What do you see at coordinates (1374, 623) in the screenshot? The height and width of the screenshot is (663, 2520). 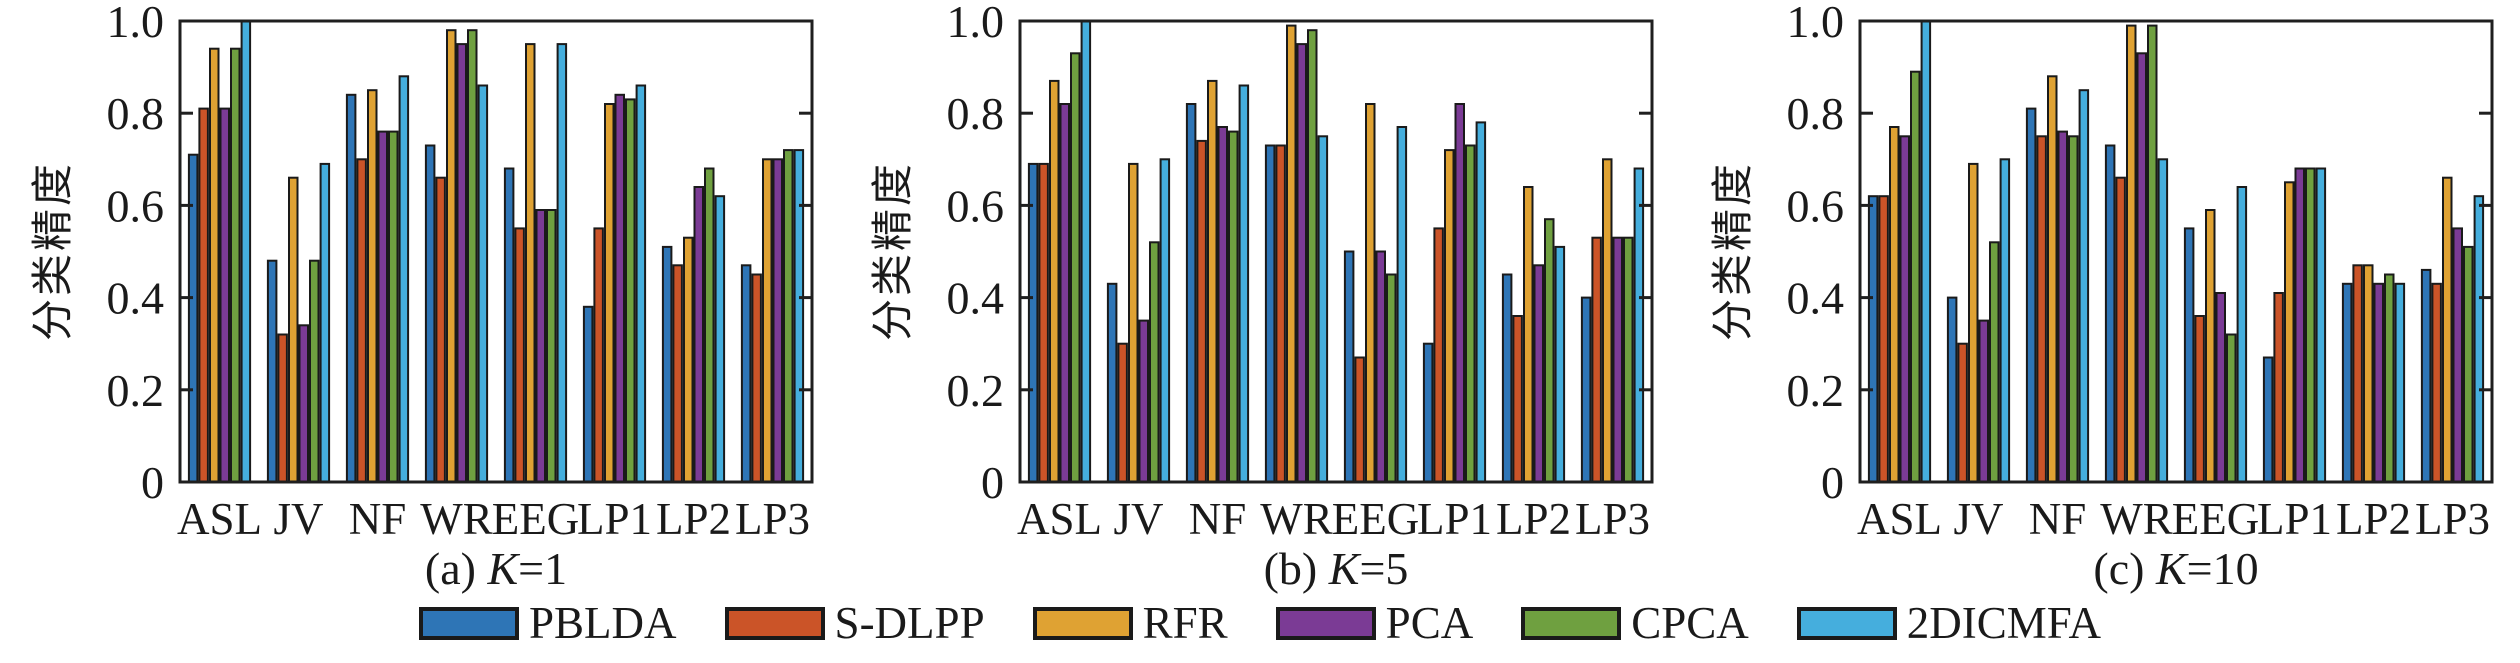 I see `legend-item-PCA: PCA` at bounding box center [1374, 623].